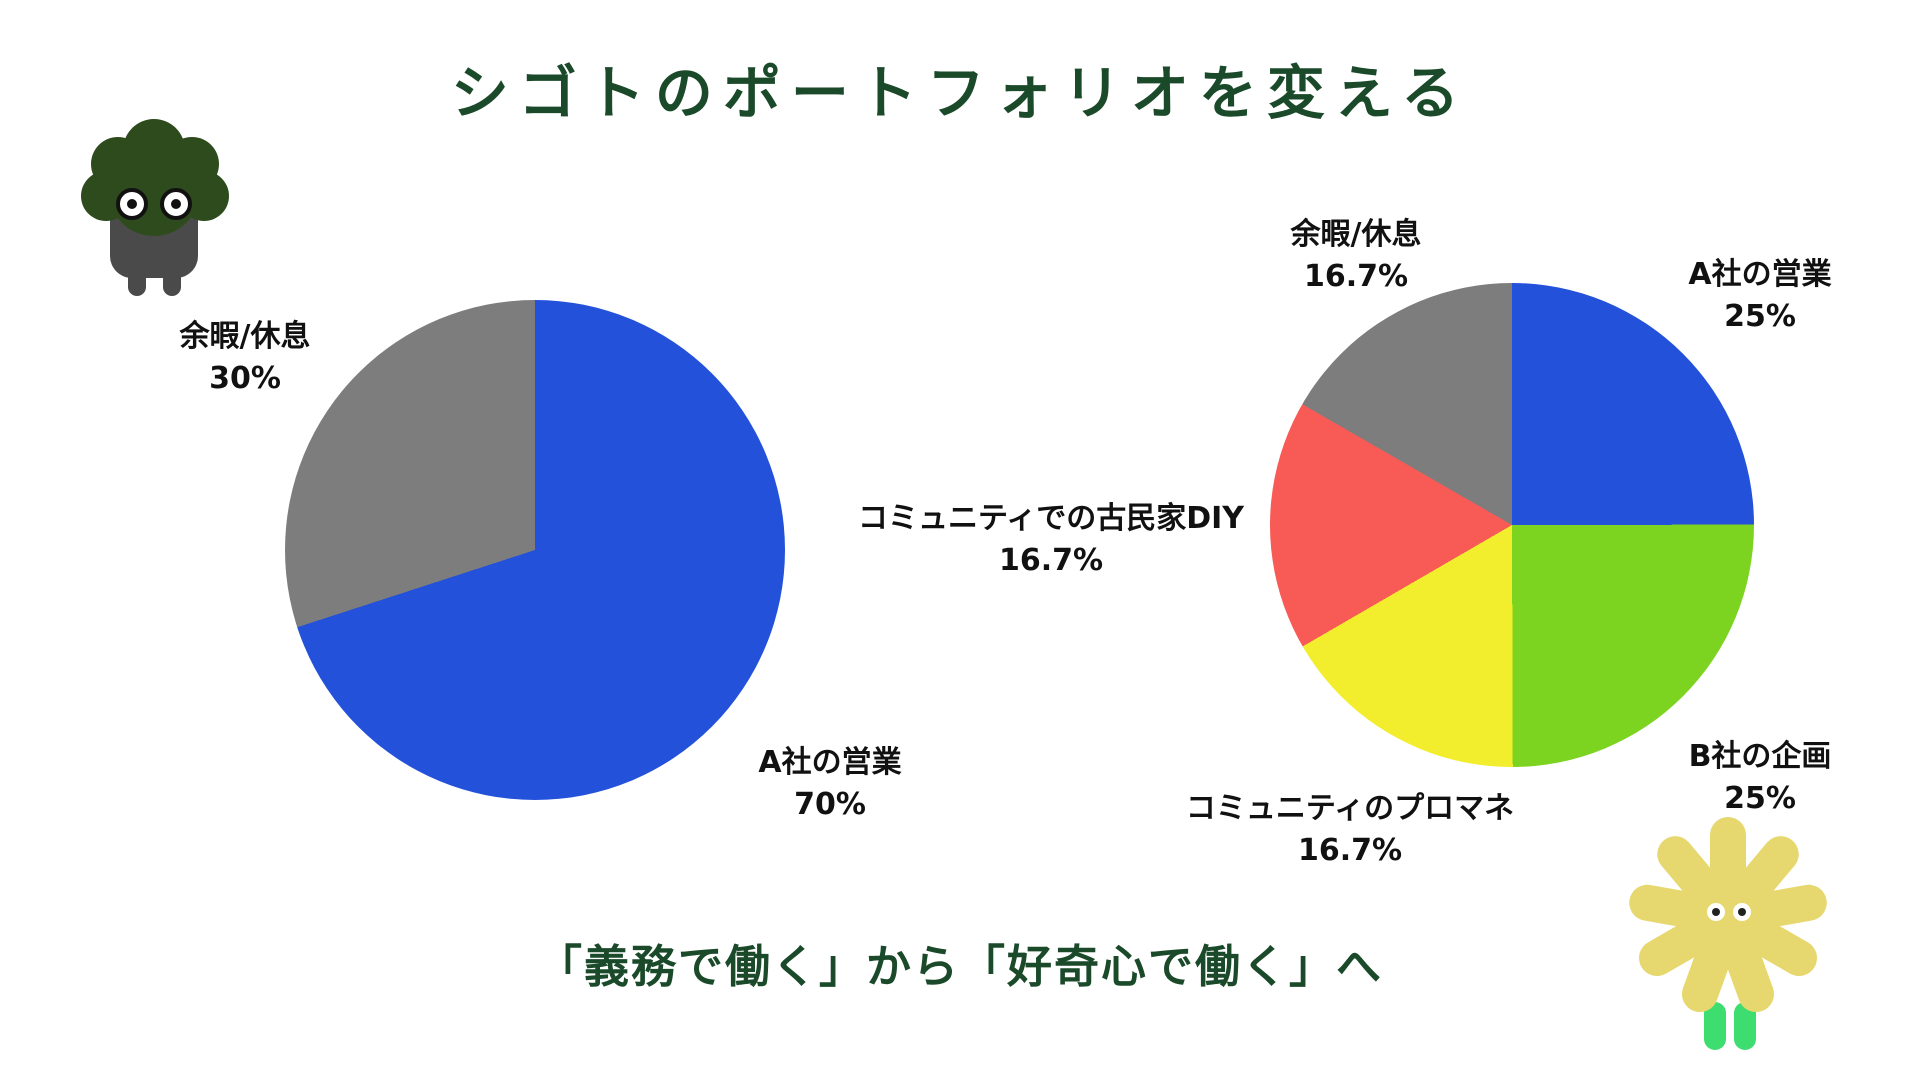 This screenshot has width=1920, height=1080. What do you see at coordinates (1350, 830) in the screenshot?
I see `pie-after-label-community-pm: コミュニティのプロマネ 16.7%` at bounding box center [1350, 830].